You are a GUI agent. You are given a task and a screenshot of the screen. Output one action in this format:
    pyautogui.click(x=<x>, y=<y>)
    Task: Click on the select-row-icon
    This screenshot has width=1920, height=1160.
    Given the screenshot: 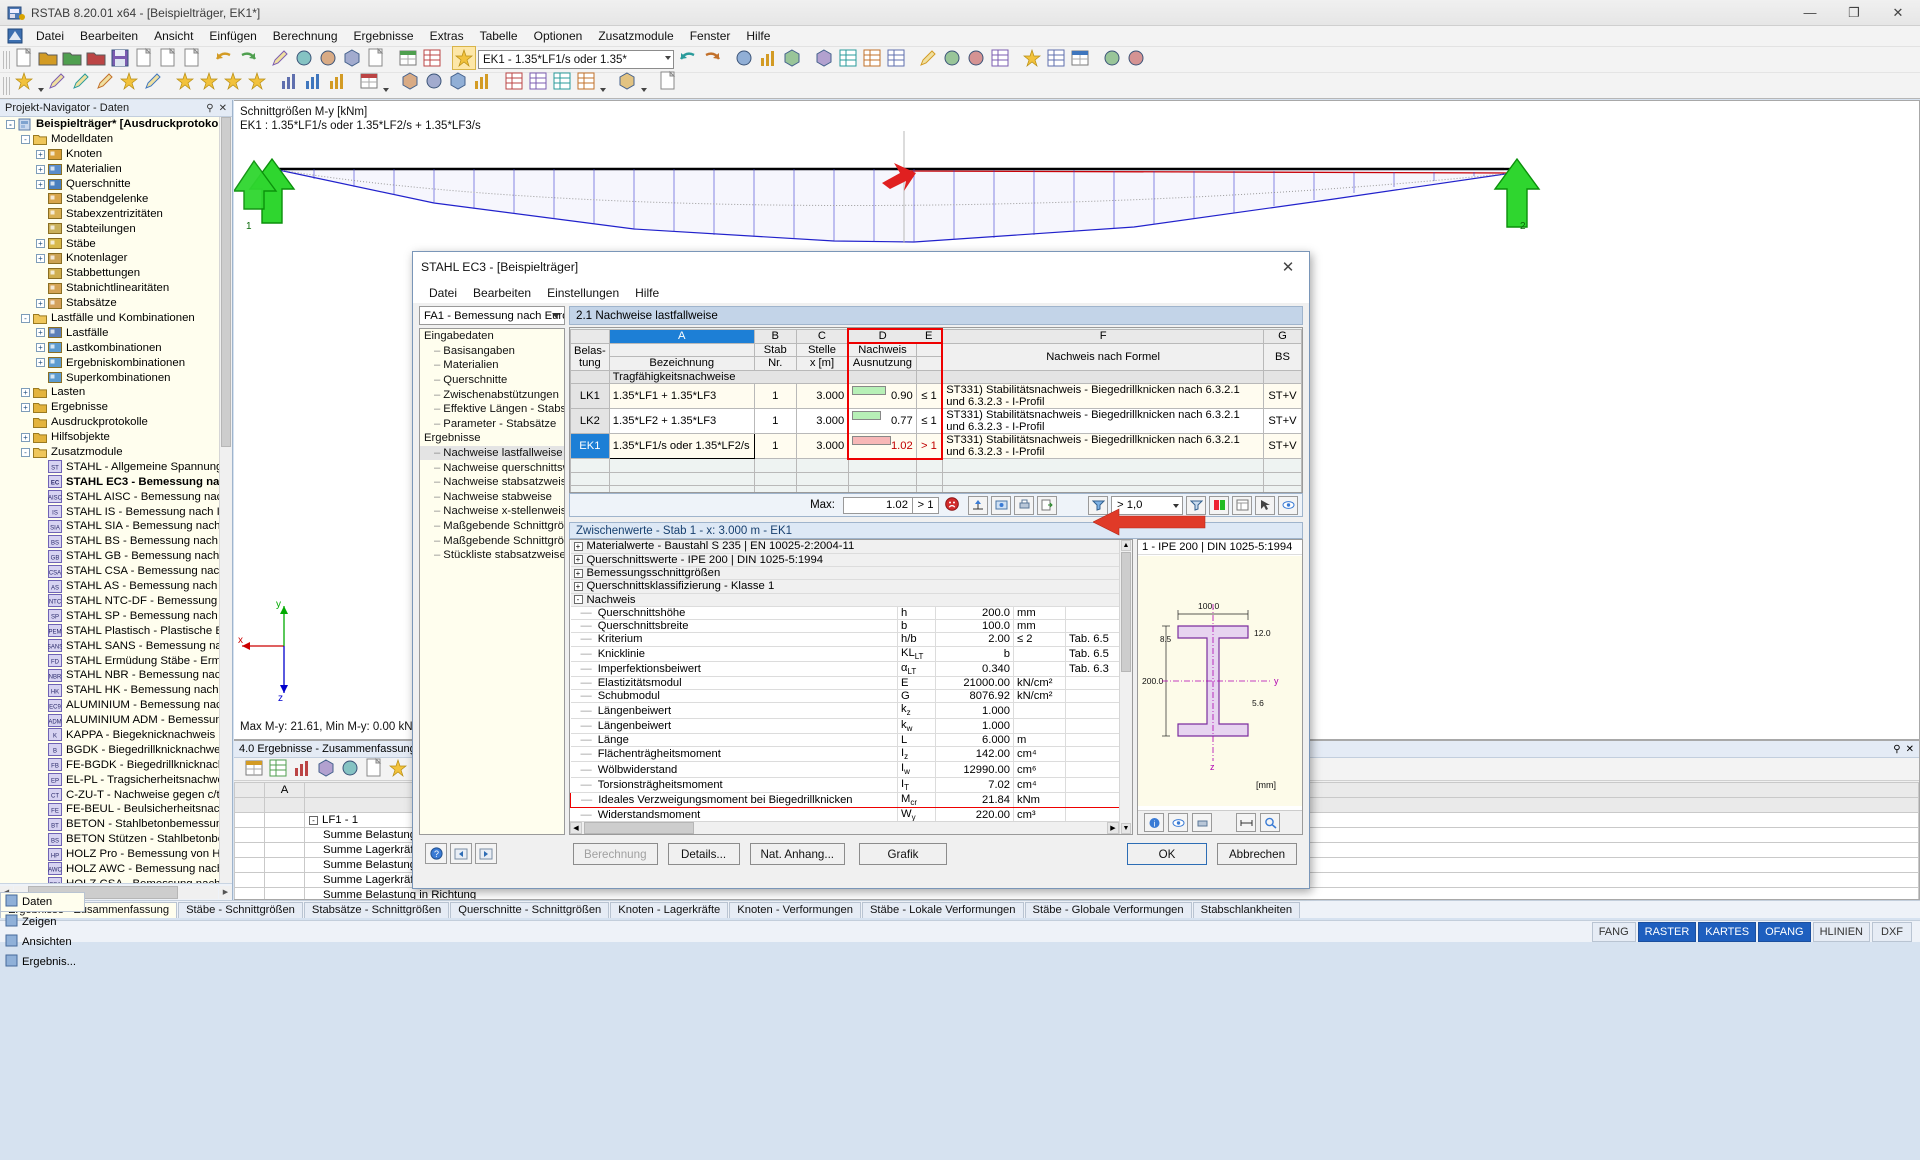 What is the action you would take?
    pyautogui.click(x=1265, y=505)
    